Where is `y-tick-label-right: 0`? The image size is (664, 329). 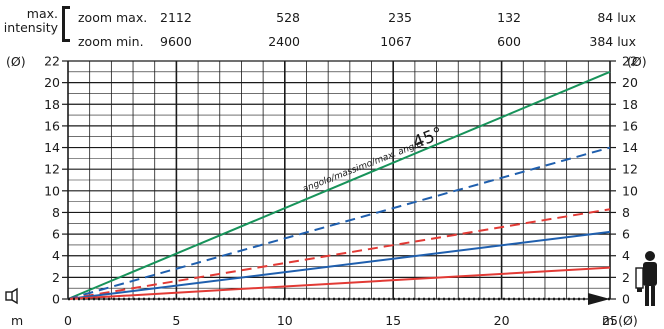
y-tick-label-right: 0 is located at coordinates (626, 299).